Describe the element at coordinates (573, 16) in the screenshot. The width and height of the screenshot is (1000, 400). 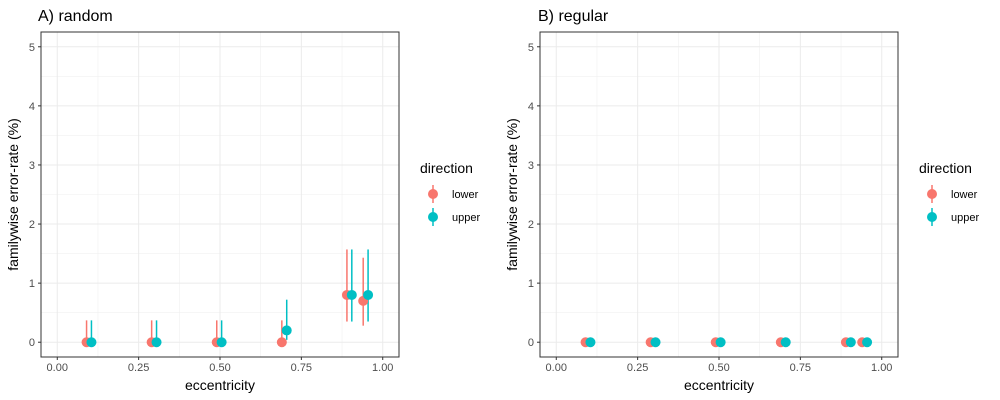
I see `panel-title: B) regular` at that location.